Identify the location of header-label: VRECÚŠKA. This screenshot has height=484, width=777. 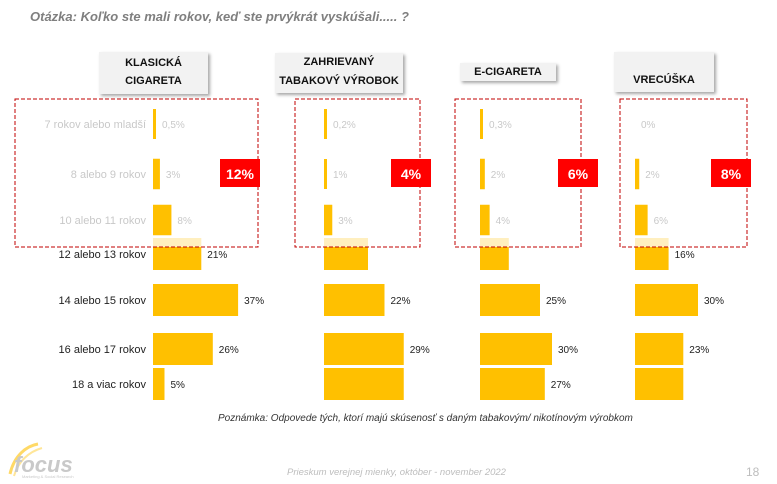
(664, 80).